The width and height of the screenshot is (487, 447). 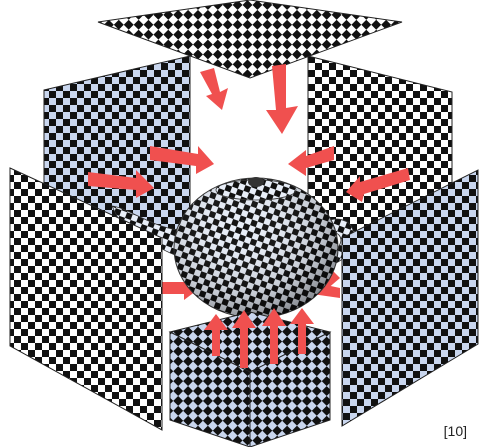 I want to click on plane-top, so click(x=250, y=39).